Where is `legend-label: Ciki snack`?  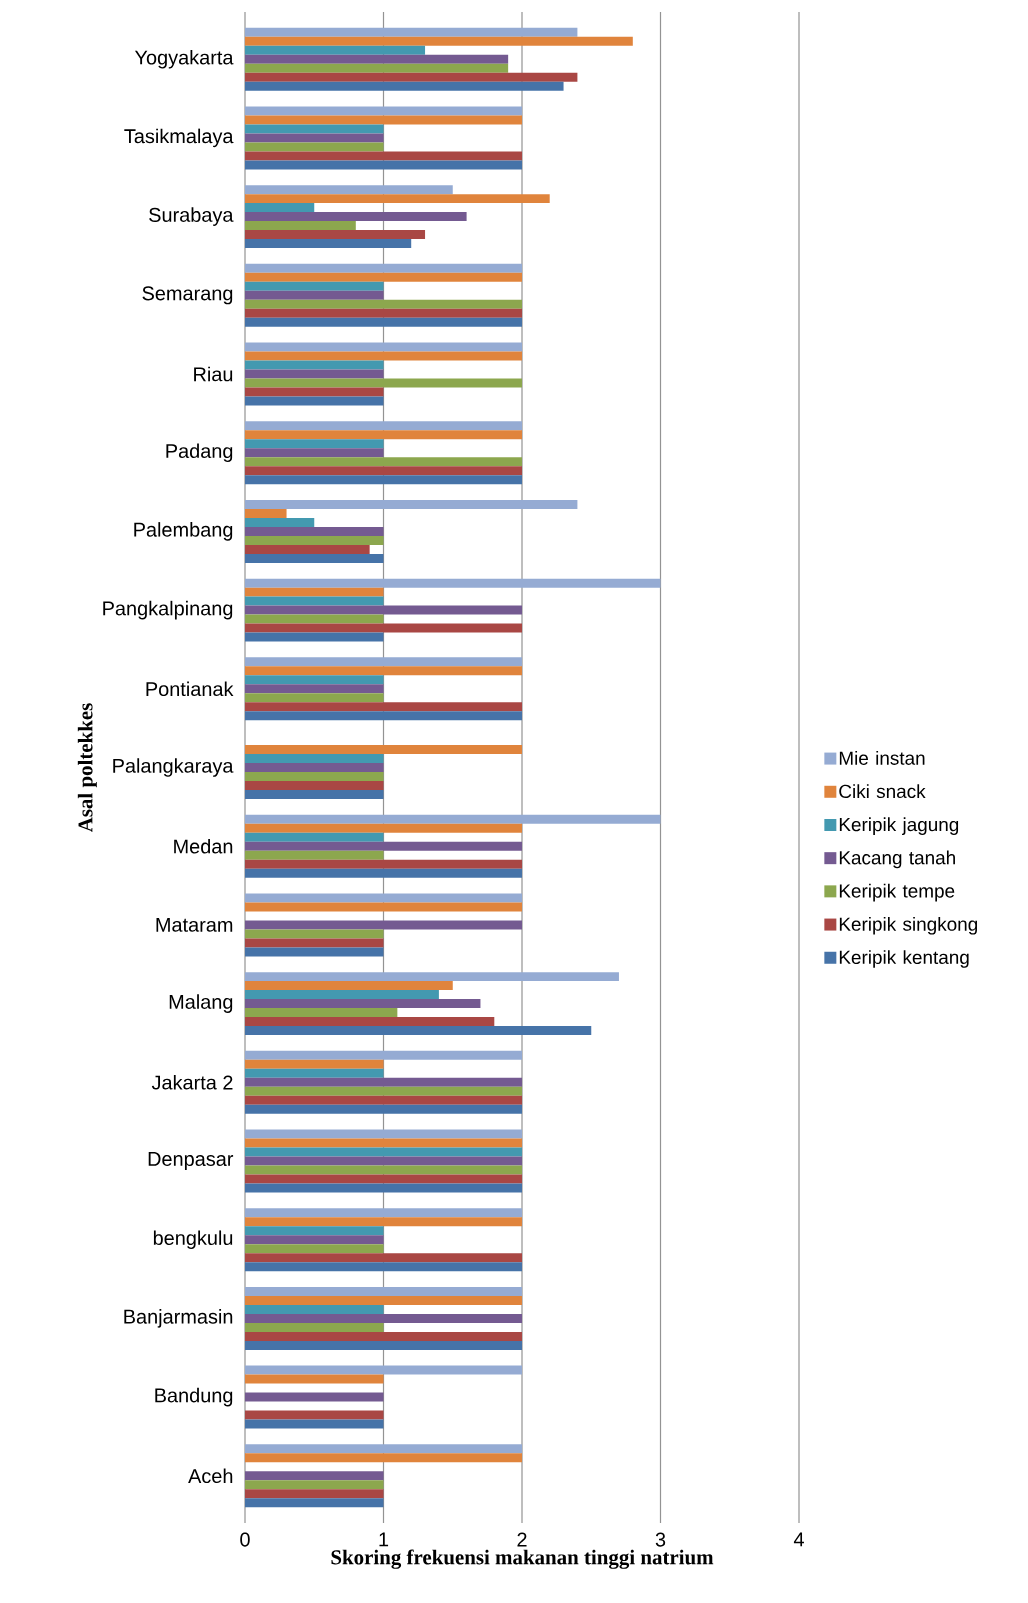 legend-label: Ciki snack is located at coordinates (882, 791).